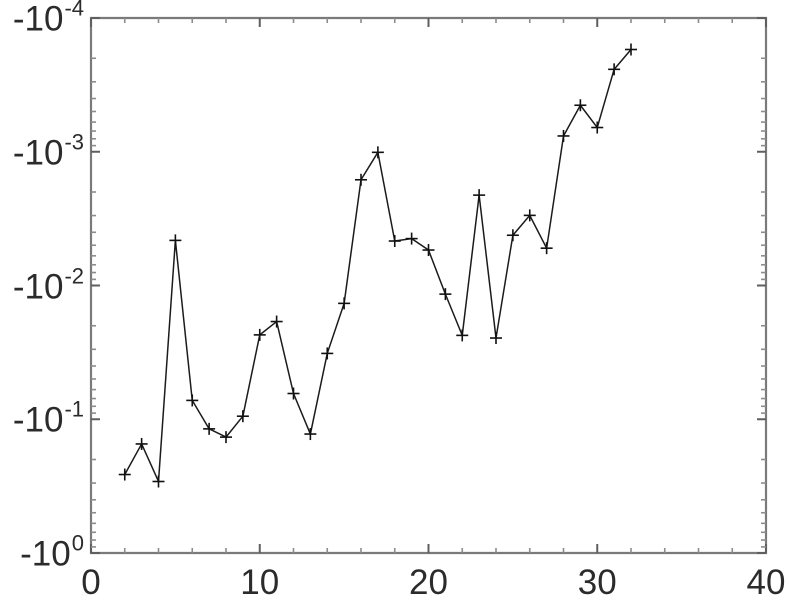 The image size is (789, 602). I want to click on y-tick-label-exponent: -1, so click(74, 409).